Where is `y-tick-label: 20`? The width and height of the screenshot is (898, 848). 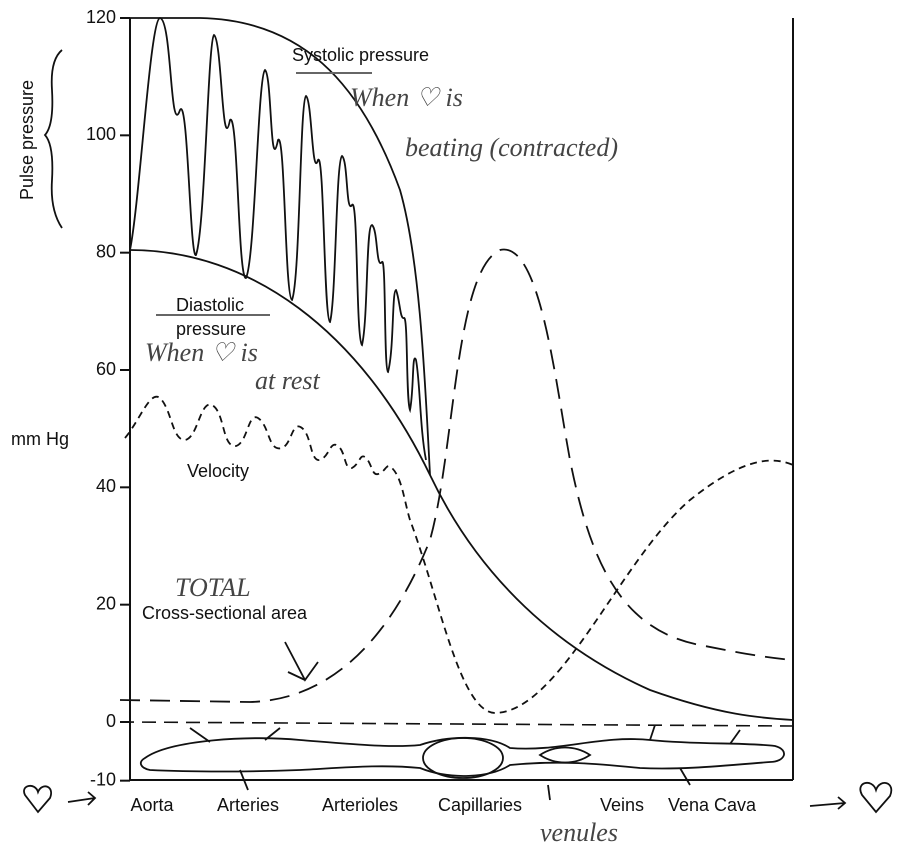 y-tick-label: 20 is located at coordinates (106, 603).